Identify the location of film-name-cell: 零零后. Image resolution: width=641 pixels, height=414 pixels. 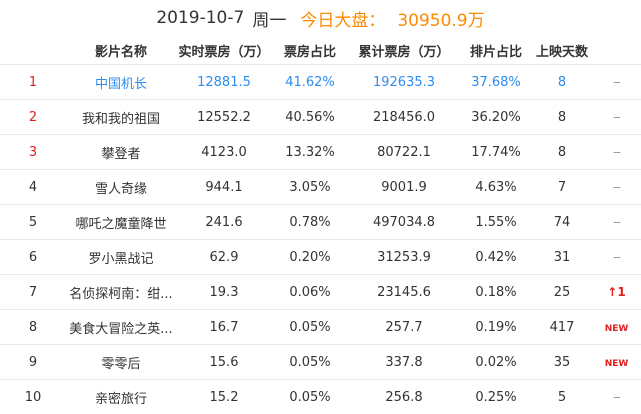
(121, 362).